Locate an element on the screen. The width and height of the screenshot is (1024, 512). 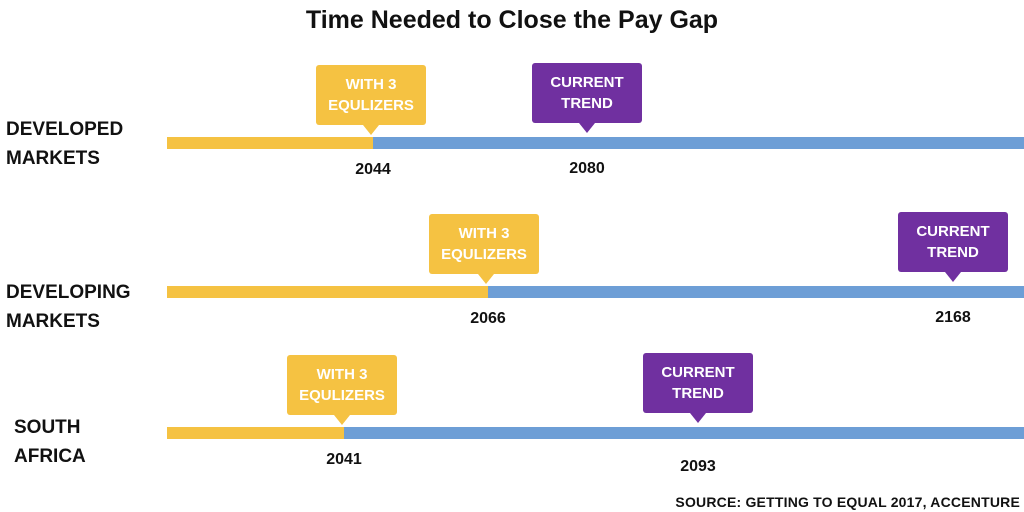
equalizers-year-label: 2044 is located at coordinates (373, 169).